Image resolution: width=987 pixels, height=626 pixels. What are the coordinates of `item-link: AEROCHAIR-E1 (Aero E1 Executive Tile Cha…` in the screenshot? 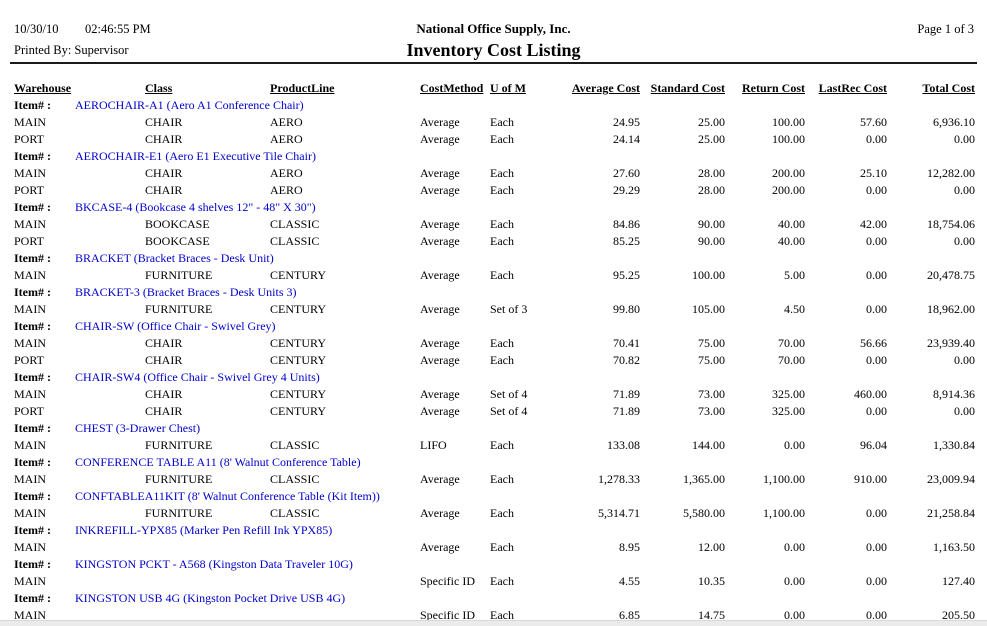 It's located at (195, 156).